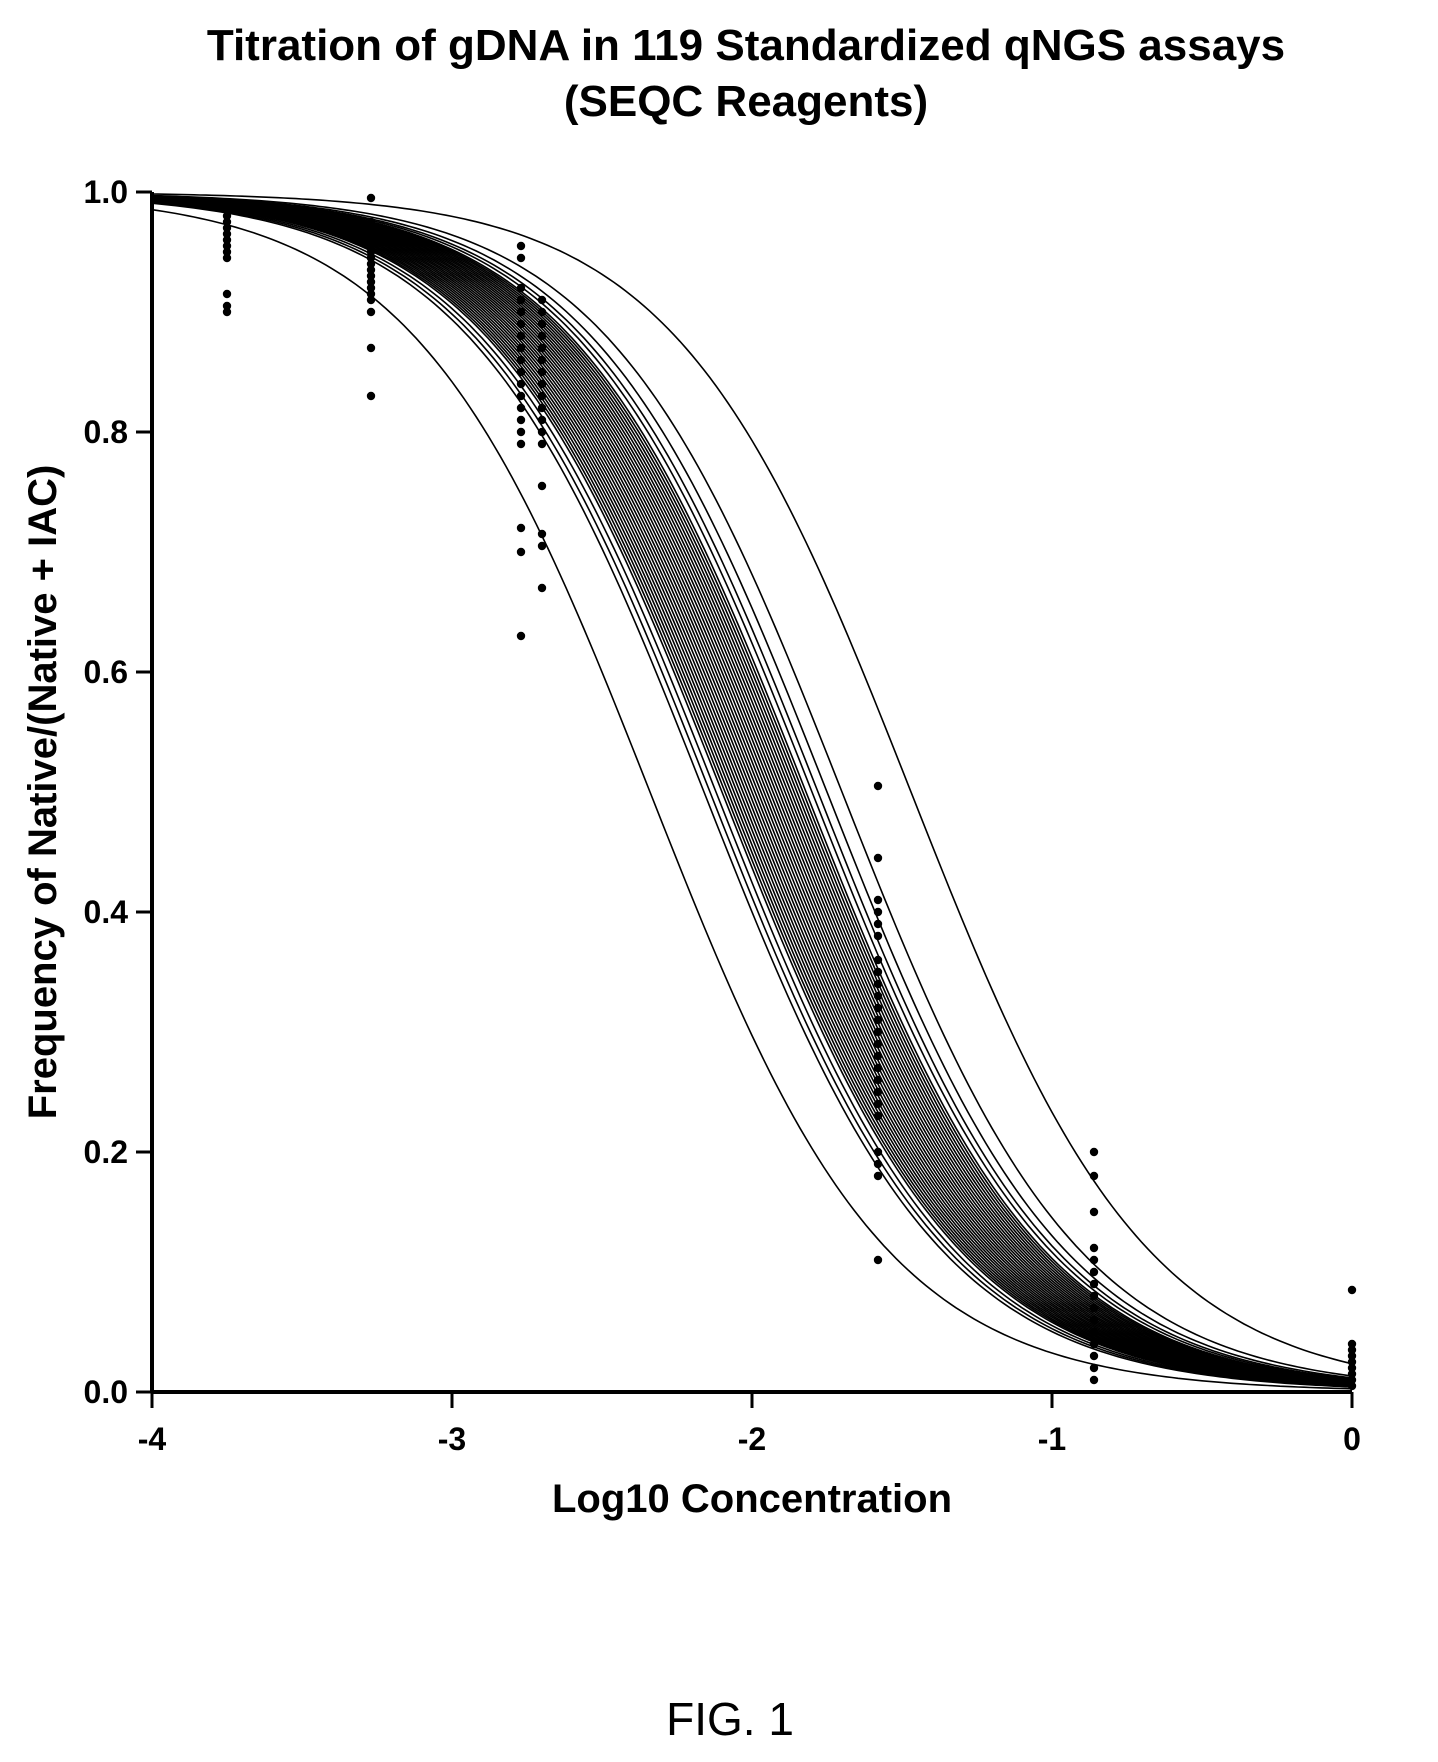 Image resolution: width=1438 pixels, height=1762 pixels. What do you see at coordinates (106, 912) in the screenshot?
I see `y-tick-label: 0.4` at bounding box center [106, 912].